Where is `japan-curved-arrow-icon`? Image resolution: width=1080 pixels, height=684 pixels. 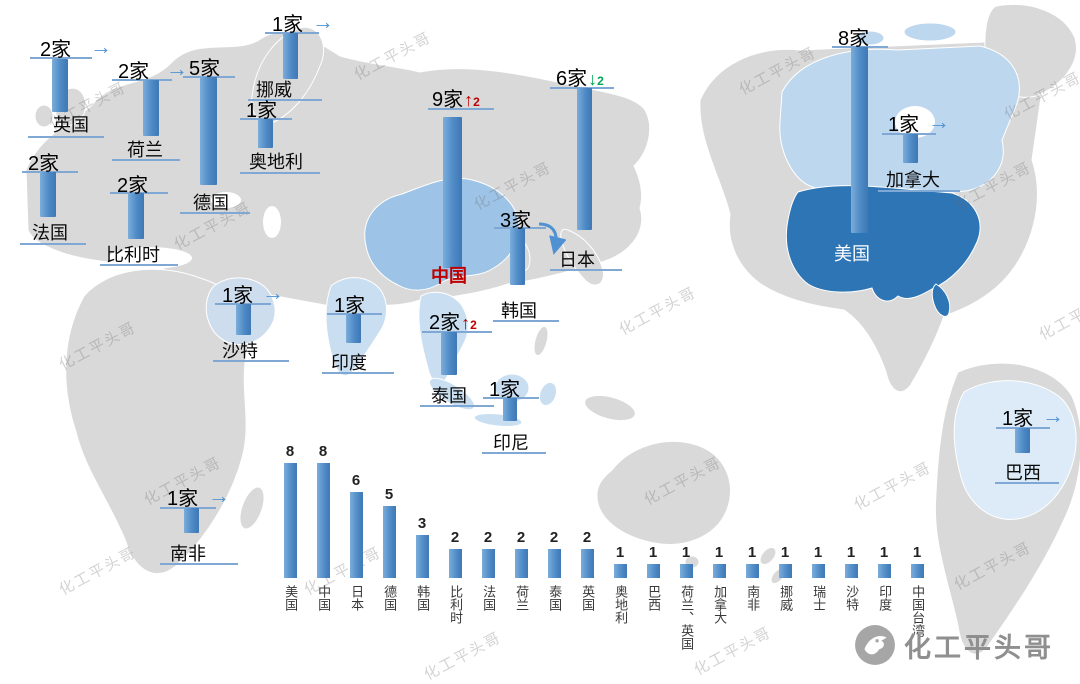 japan-curved-arrow-icon is located at coordinates (552, 238).